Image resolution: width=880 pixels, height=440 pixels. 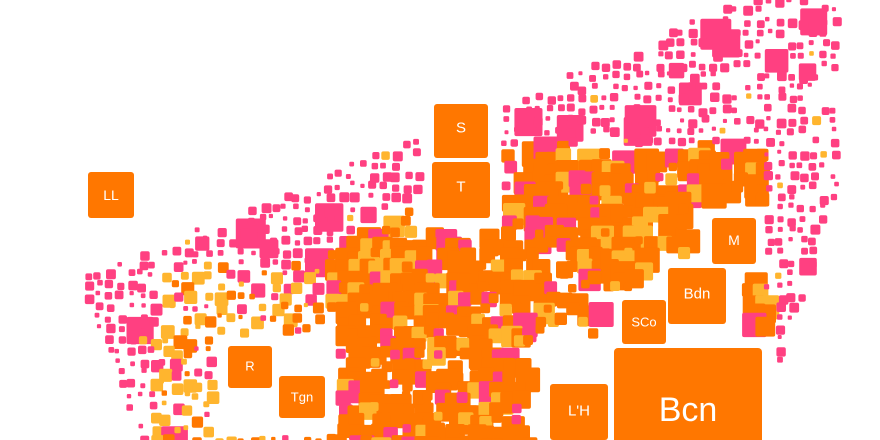 What do you see at coordinates (461, 131) in the screenshot?
I see `municipality-square-solsona` at bounding box center [461, 131].